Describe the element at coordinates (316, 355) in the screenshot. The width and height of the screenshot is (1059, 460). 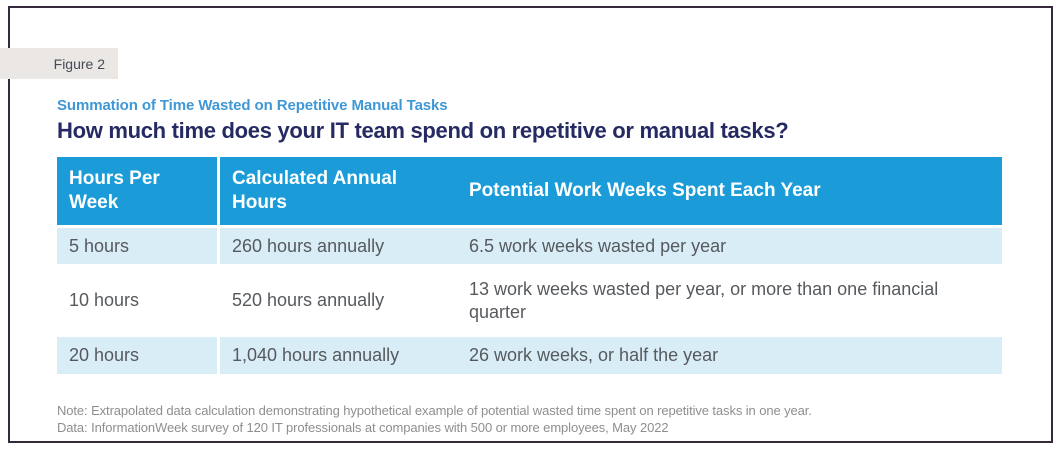
I see `table-cell: 1,040 hours annually` at that location.